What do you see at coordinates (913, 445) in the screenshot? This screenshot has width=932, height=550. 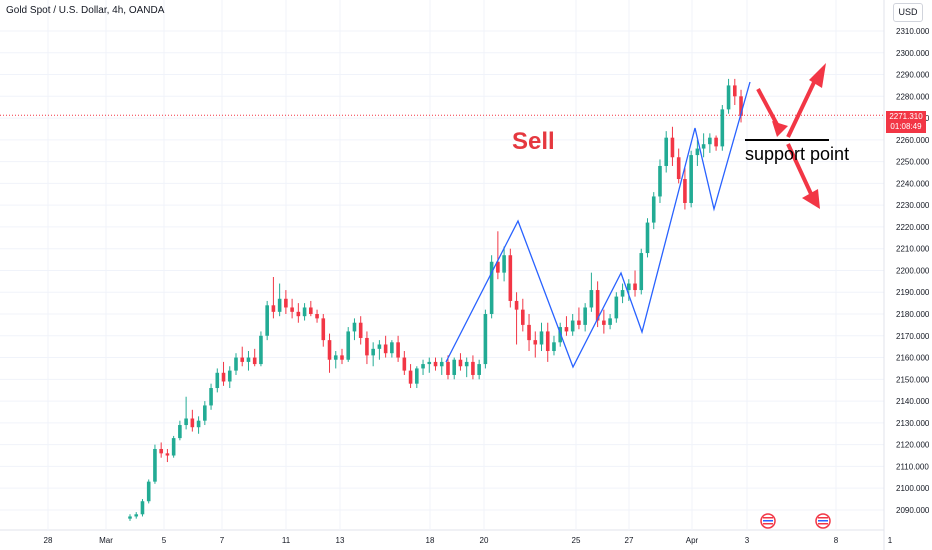 I see `y-tick-label: 2120.000` at bounding box center [913, 445].